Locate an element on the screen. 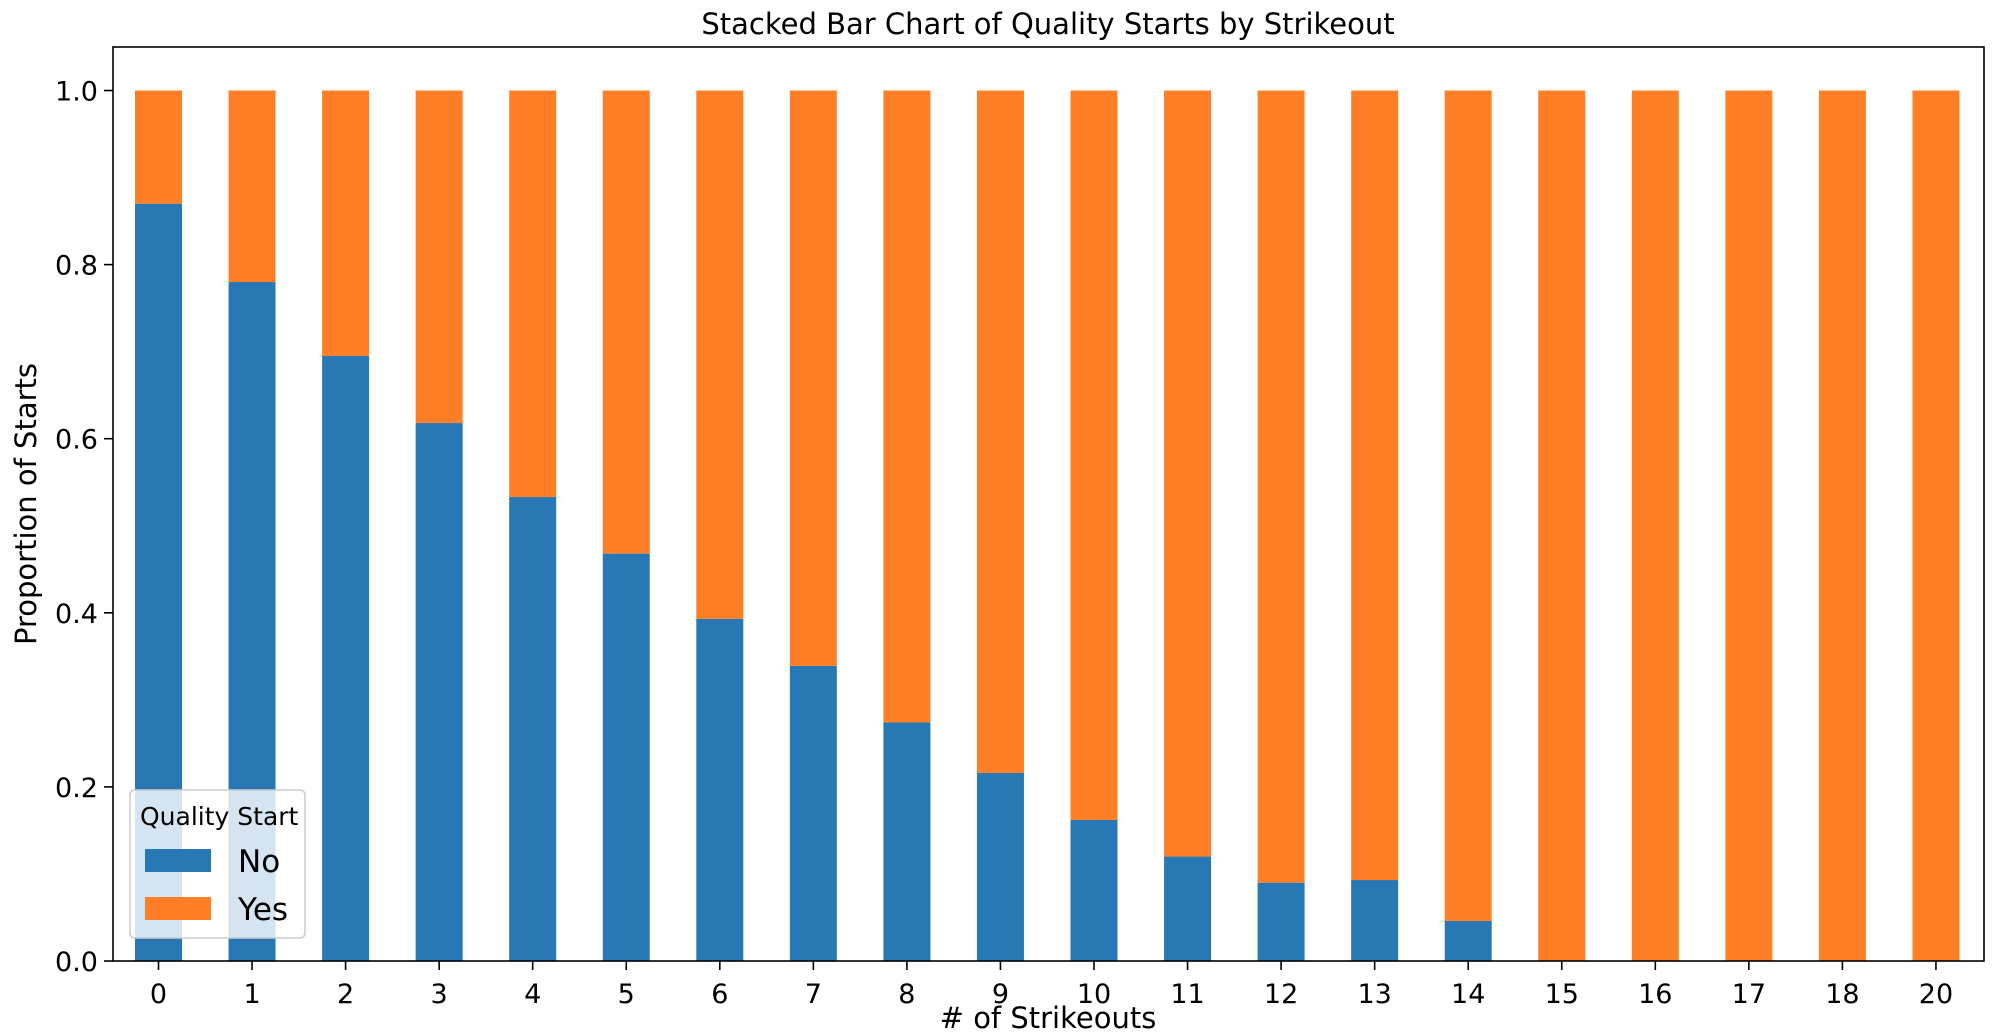  x-tick-label: 6 is located at coordinates (719, 994).